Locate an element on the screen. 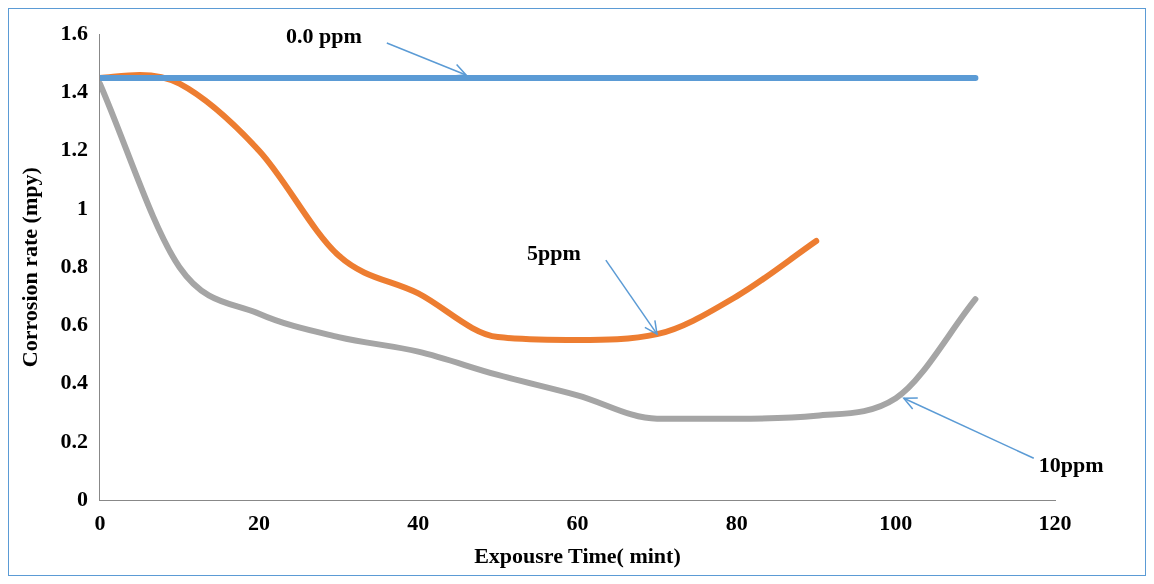 The height and width of the screenshot is (584, 1154). x-tick-label: 100 is located at coordinates (896, 523).